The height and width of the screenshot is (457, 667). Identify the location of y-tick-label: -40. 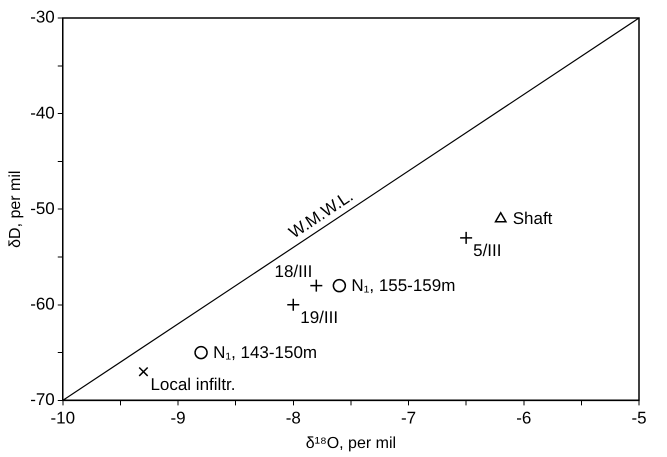
(42, 112).